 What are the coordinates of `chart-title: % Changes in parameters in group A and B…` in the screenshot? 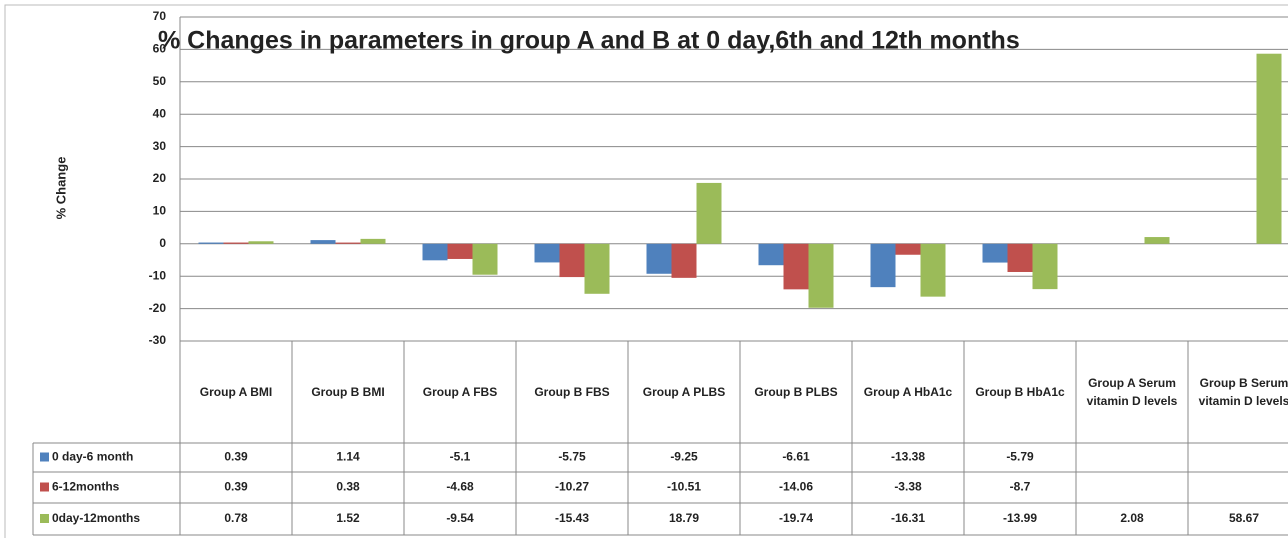 It's located at (589, 41).